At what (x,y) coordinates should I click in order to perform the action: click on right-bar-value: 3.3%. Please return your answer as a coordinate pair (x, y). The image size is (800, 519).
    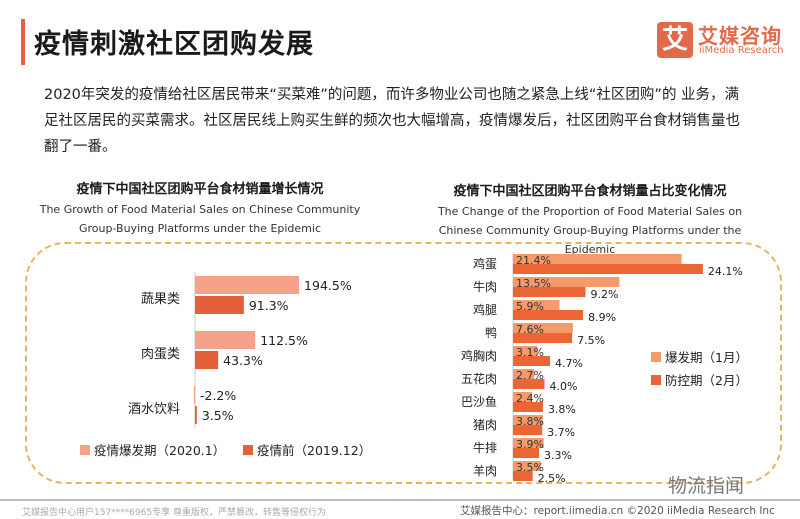
    Looking at the image, I should click on (558, 455).